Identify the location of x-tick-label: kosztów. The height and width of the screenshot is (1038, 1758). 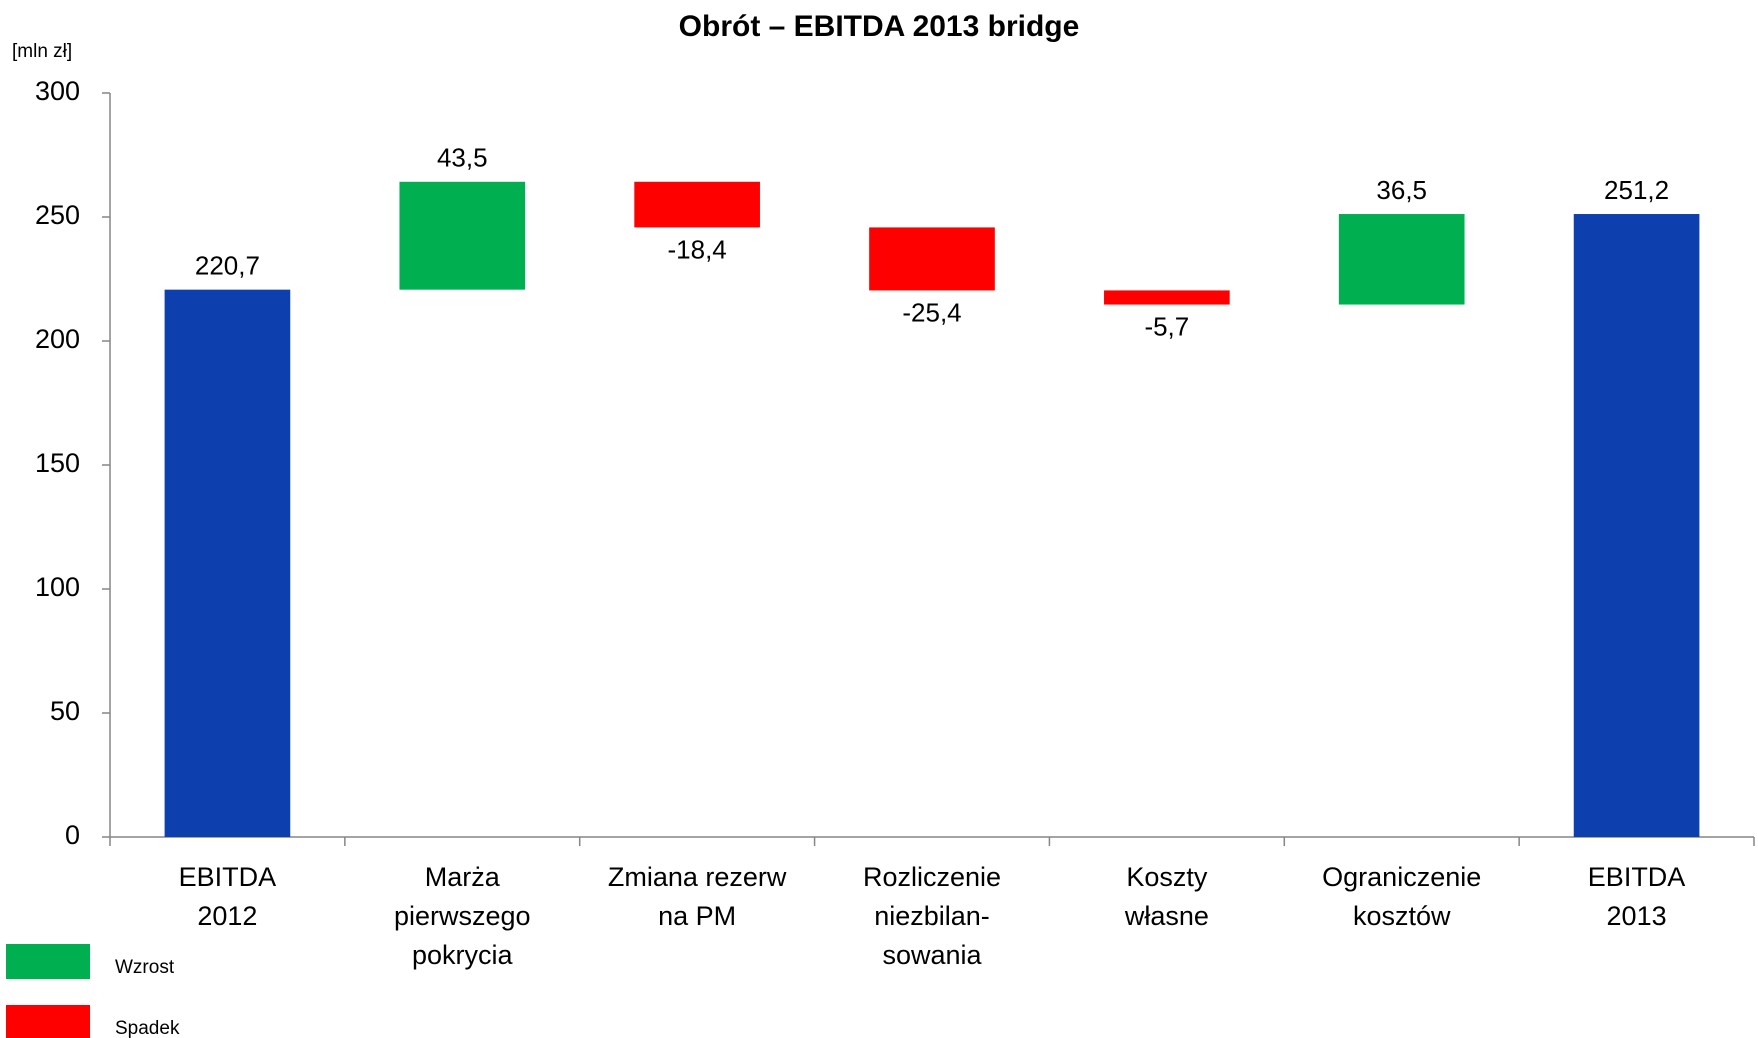
(1402, 916).